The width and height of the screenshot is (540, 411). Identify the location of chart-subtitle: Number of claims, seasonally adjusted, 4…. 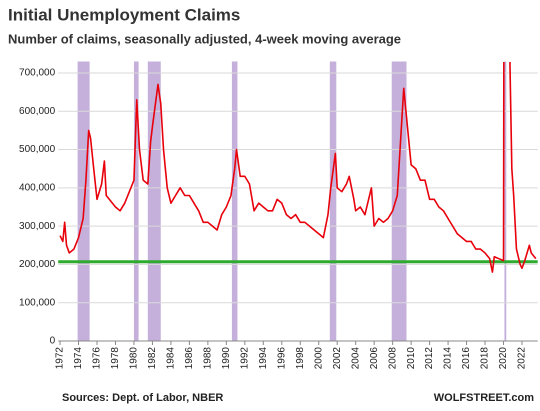
(204, 38).